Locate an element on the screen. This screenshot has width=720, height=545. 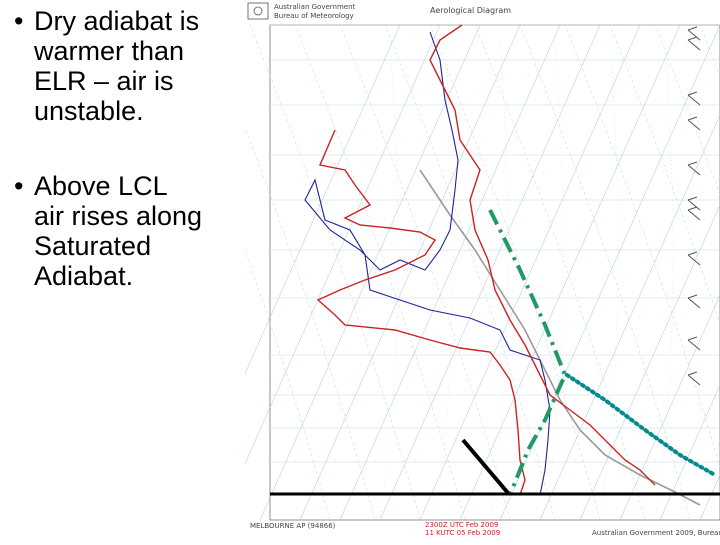
header-agency-2: Bureau of Meteorology is located at coordinates (314, 16).